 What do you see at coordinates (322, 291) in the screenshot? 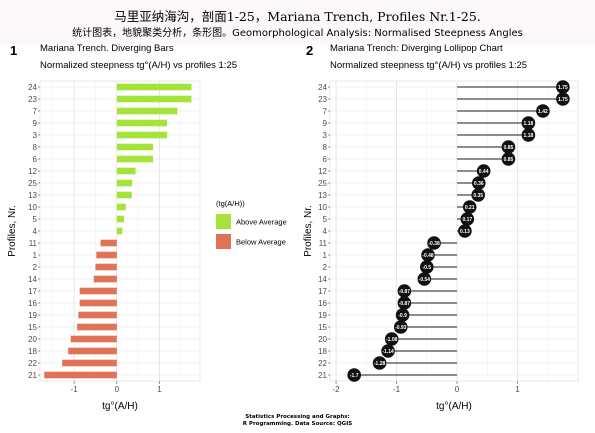
I see `y-tick-label: 17` at bounding box center [322, 291].